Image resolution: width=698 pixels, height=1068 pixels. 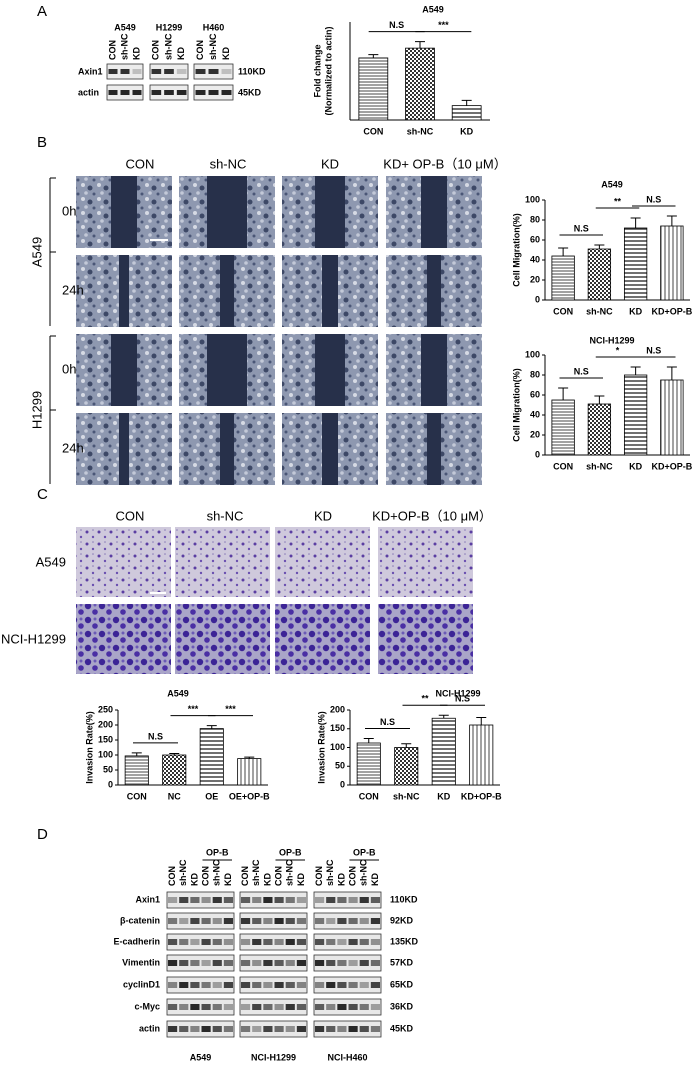 I want to click on y-tick-label: 50, so click(x=340, y=766).